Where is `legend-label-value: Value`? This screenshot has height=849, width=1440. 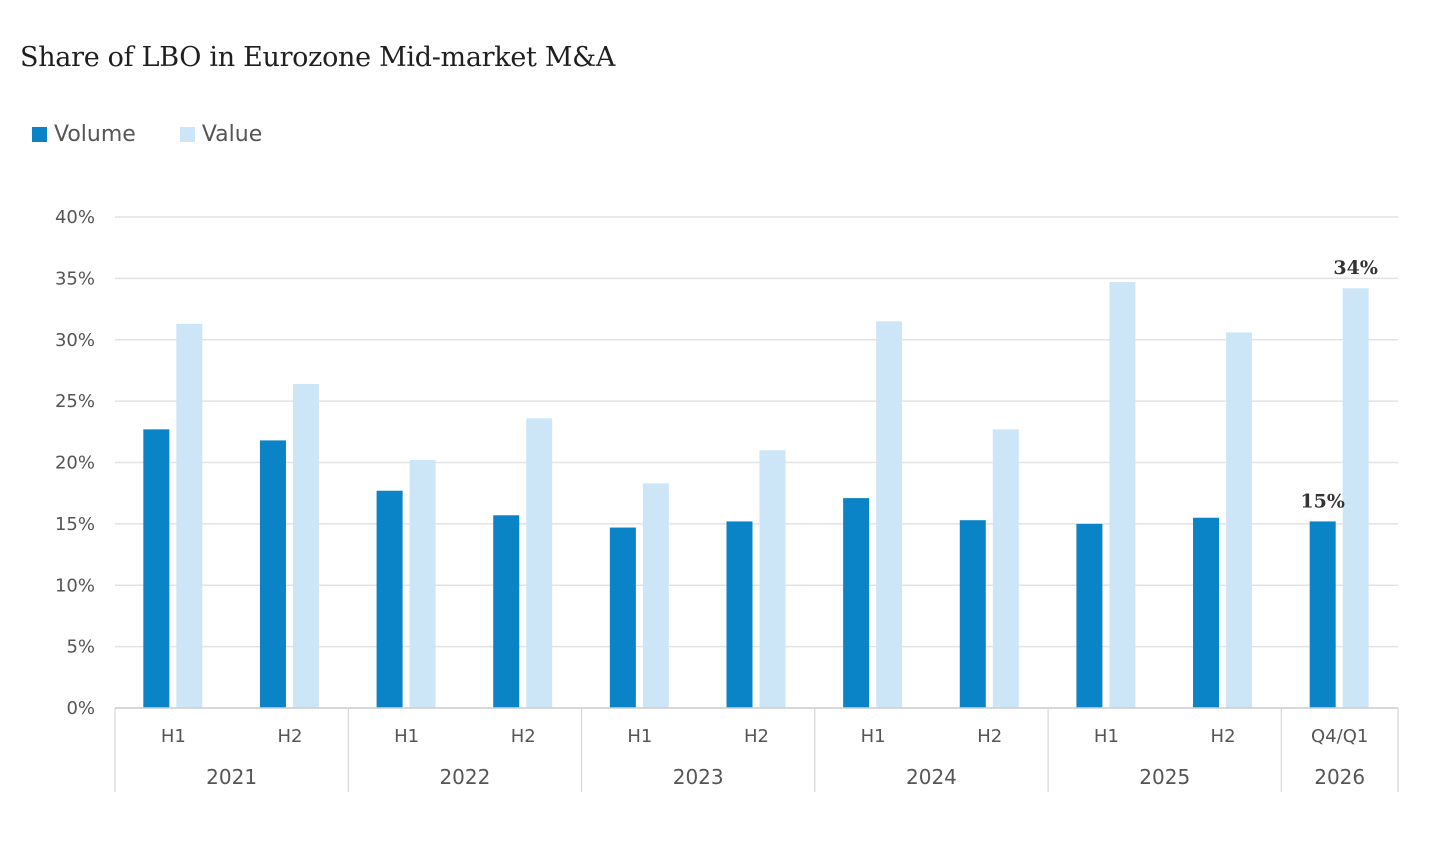
legend-label-value: Value is located at coordinates (232, 134).